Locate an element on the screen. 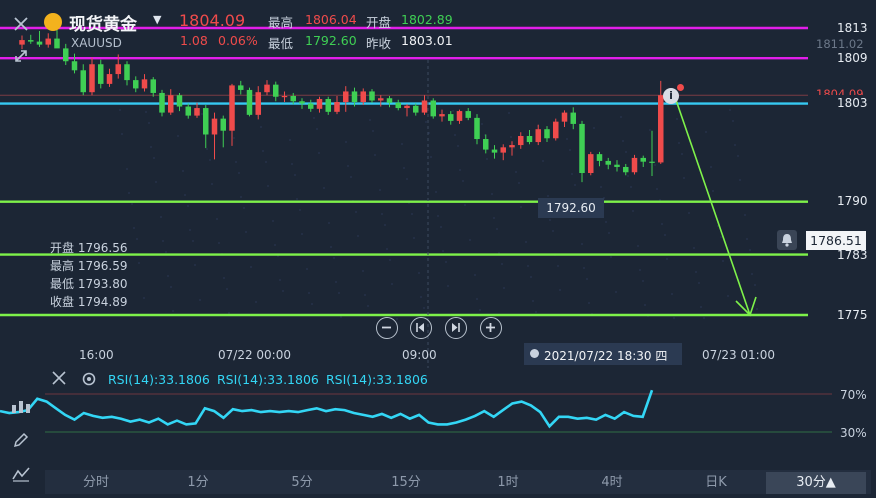  forecast-arrow is located at coordinates (716, 208).